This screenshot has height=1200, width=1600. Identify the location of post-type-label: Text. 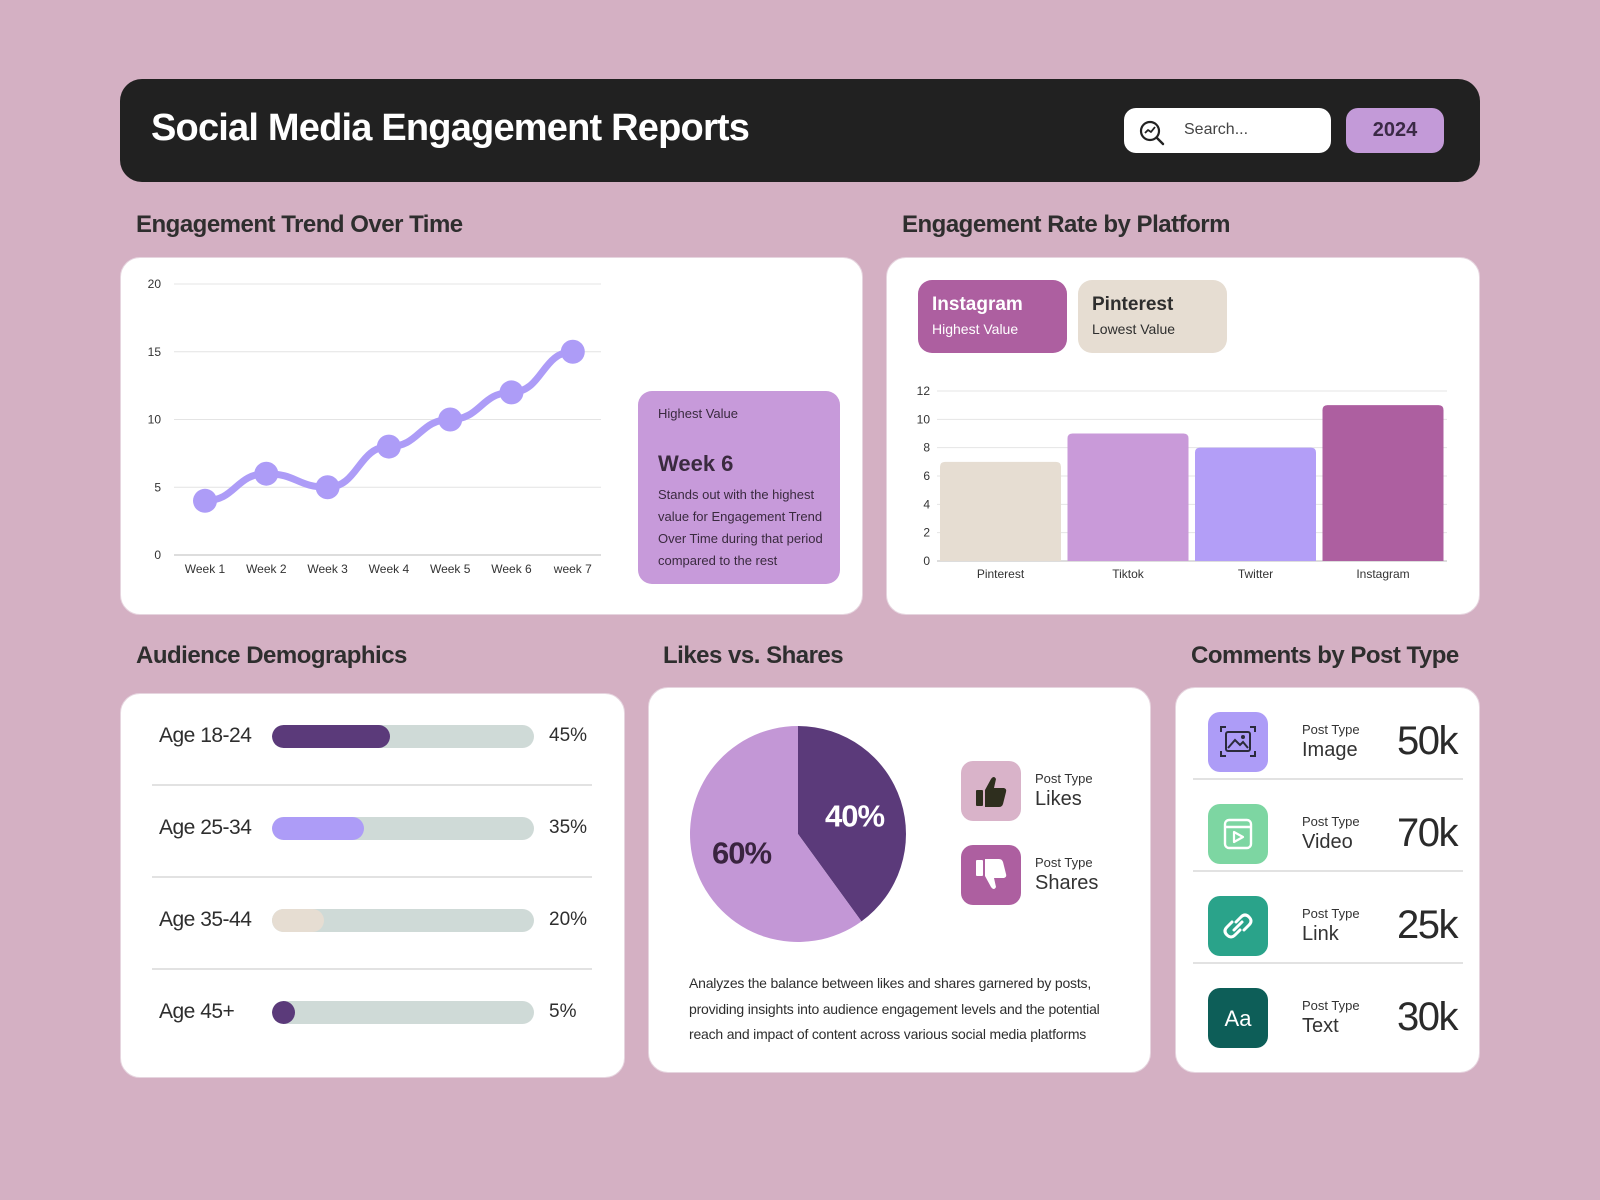
(1320, 1026).